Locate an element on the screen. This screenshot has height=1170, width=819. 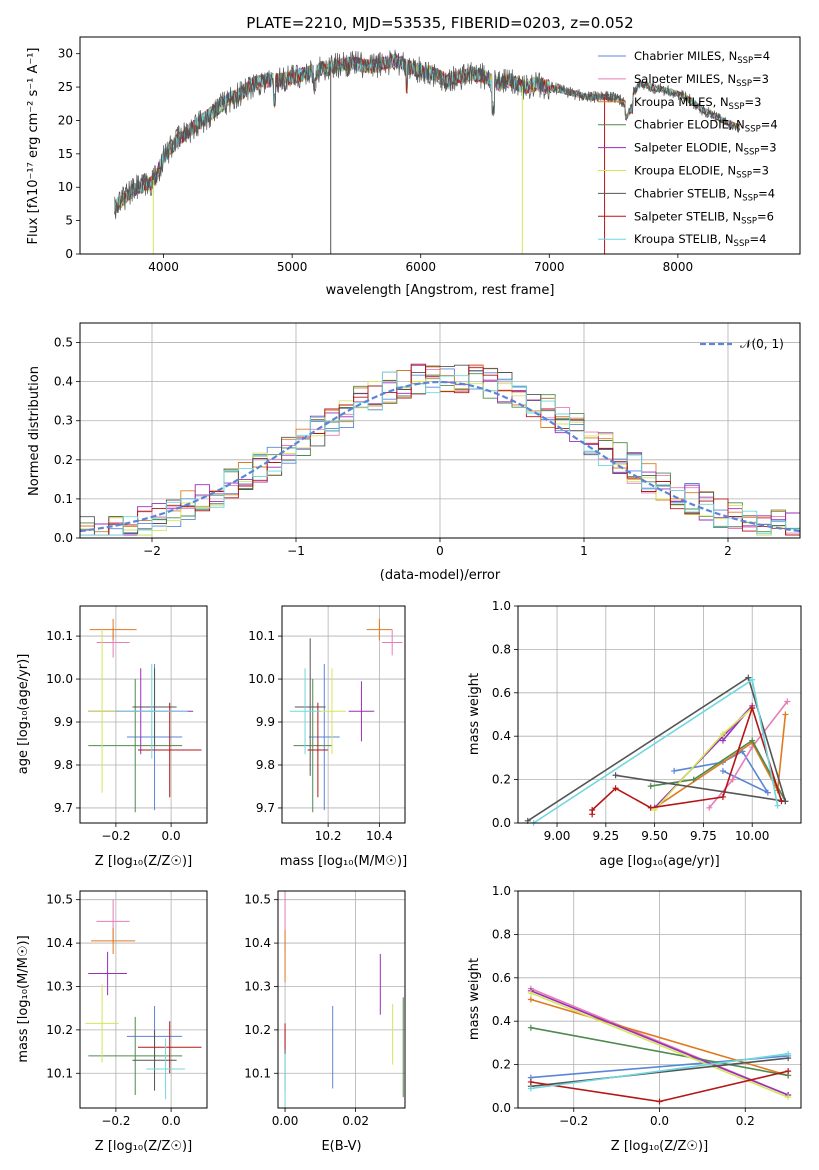
legend-text: =3 is located at coordinates (760, 171).